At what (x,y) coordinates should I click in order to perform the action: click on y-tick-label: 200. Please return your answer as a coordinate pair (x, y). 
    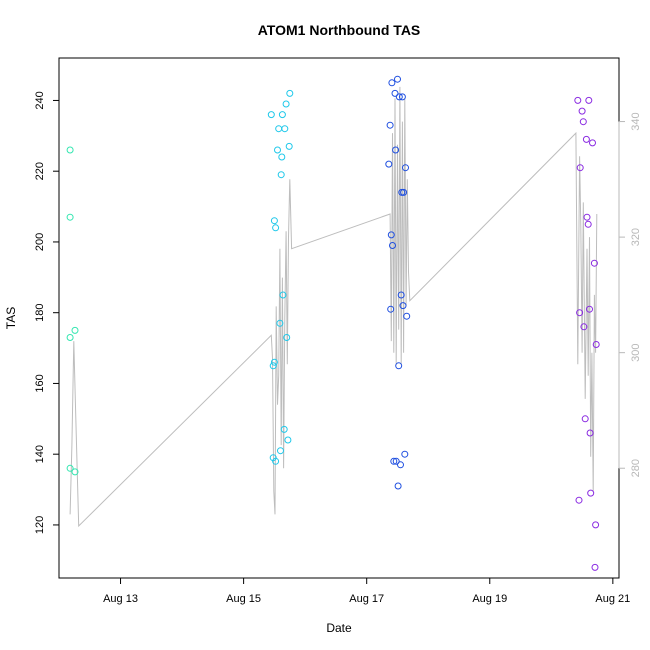
    Looking at the image, I should click on (40, 242).